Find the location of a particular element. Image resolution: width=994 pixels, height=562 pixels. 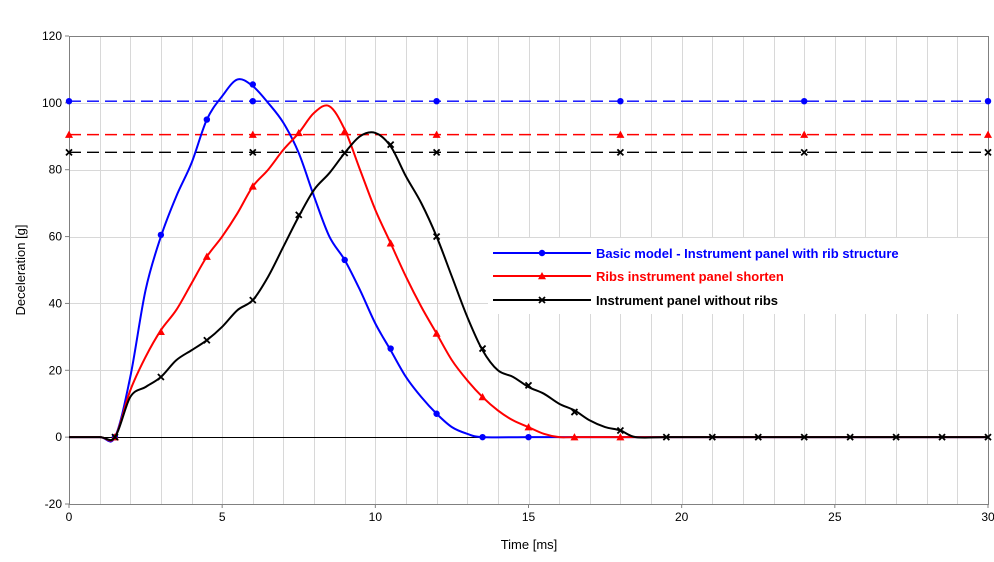

legend-item-basic-model-instrument-panel-with-rib-structure-marker is located at coordinates (542, 253).